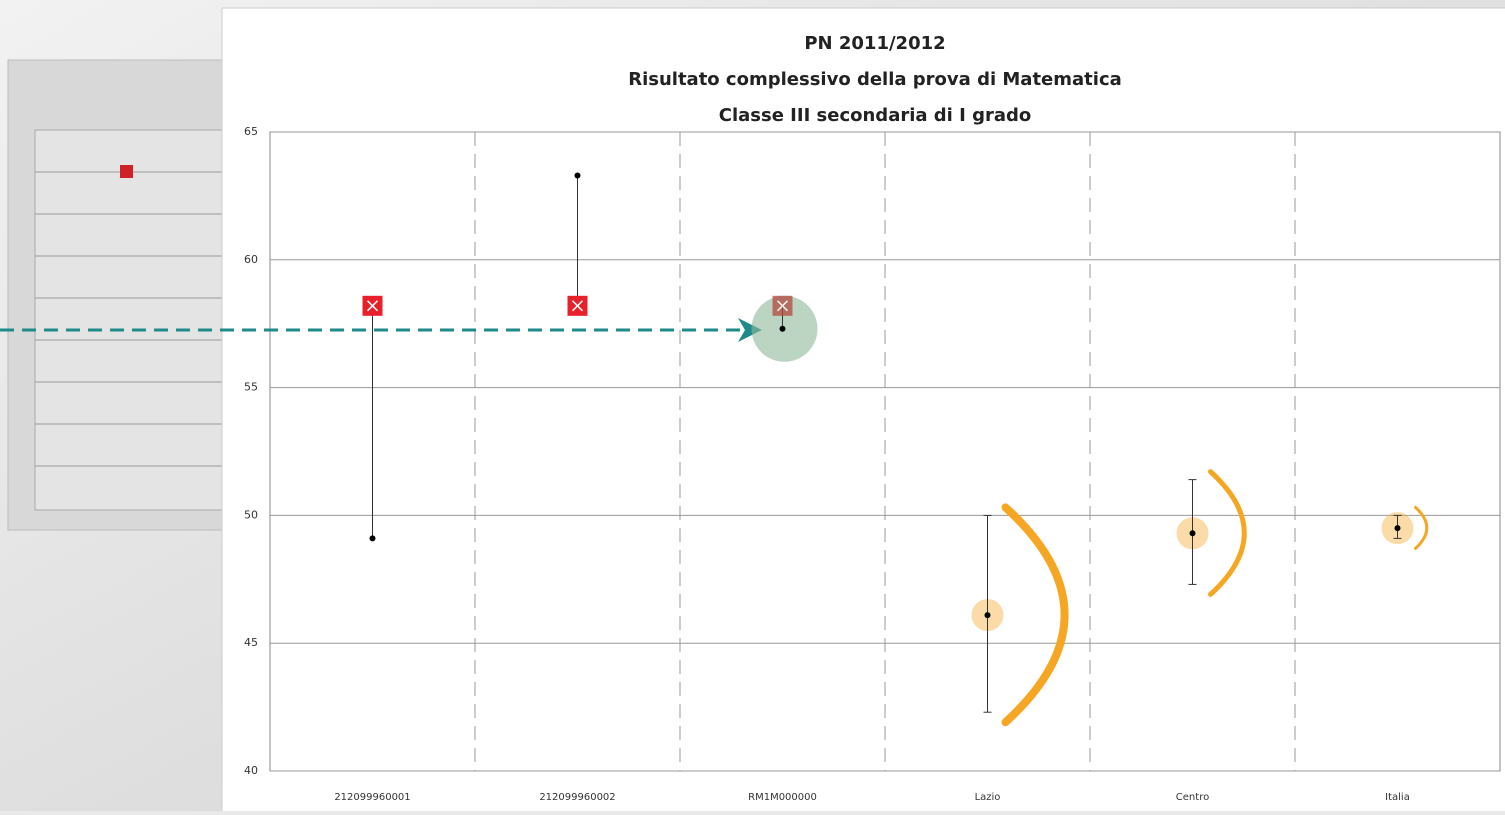 This screenshot has height=815, width=1505. What do you see at coordinates (577, 797) in the screenshot?
I see `x-tick-label: 212099960002` at bounding box center [577, 797].